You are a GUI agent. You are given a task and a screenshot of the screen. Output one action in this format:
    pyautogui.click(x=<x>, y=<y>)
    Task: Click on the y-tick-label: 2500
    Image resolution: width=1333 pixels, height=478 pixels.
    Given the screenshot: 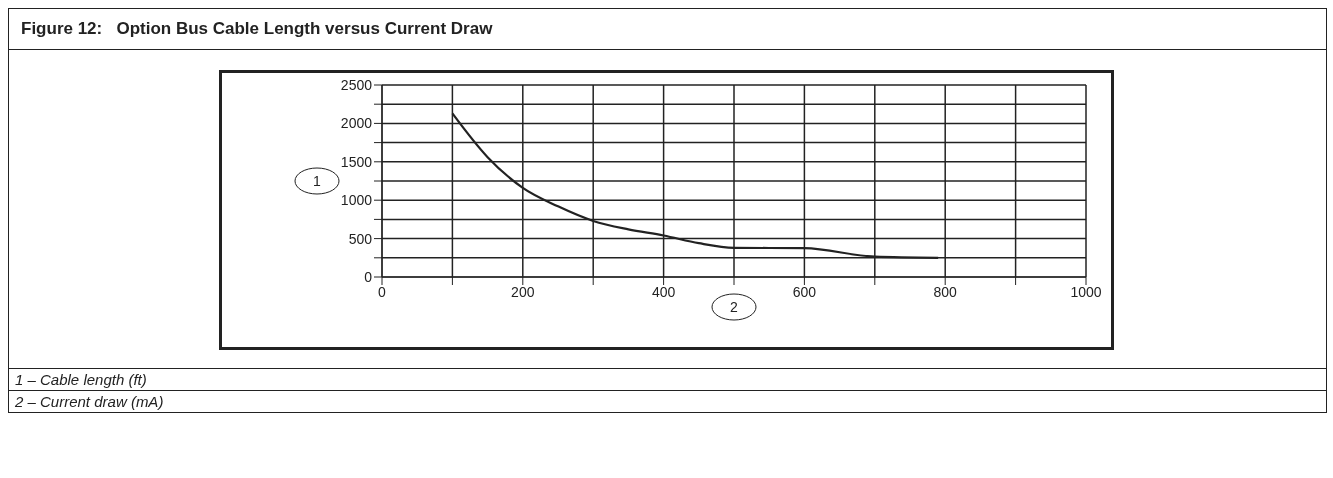 What is the action you would take?
    pyautogui.click(x=356, y=84)
    